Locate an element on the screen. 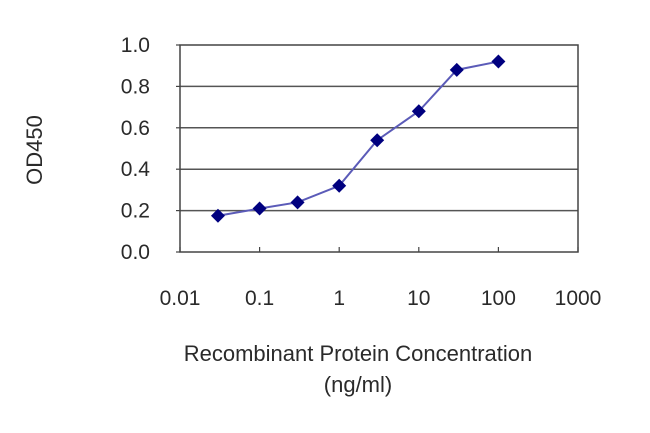  y-tick-label: 0.8 is located at coordinates (135, 86).